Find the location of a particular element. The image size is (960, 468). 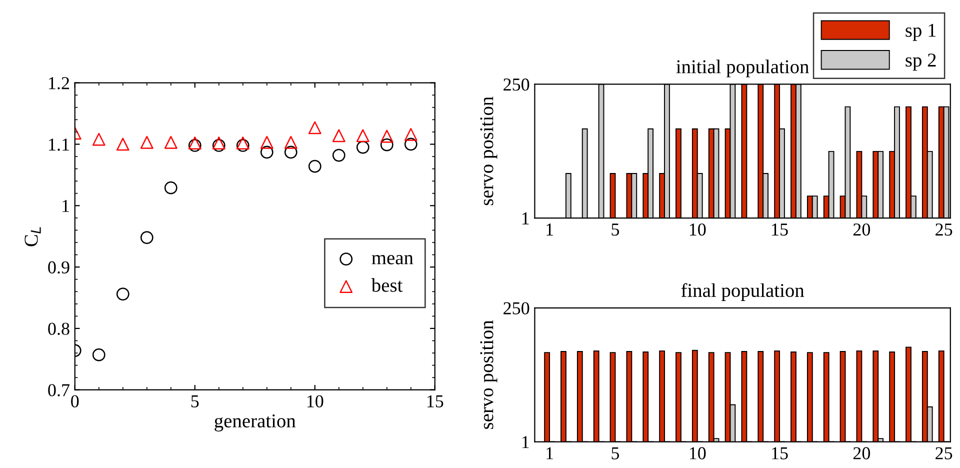

legend-label: mean is located at coordinates (393, 259).